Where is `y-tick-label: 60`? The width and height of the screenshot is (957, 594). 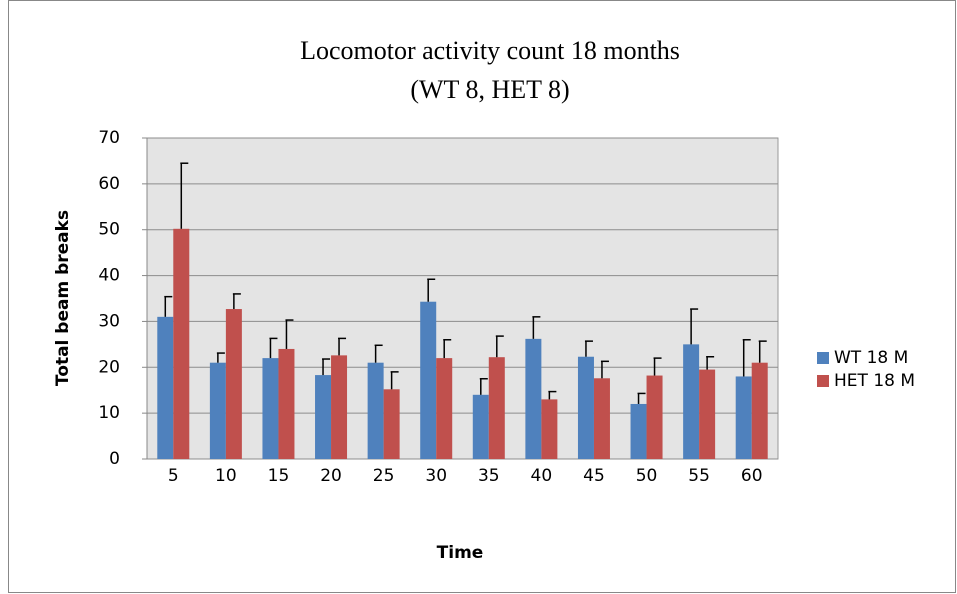
y-tick-label: 60 is located at coordinates (109, 184).